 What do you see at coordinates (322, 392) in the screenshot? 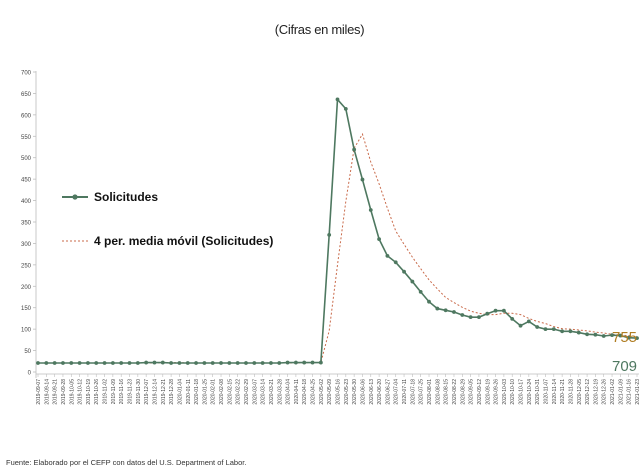
I see `x-tick-label: 2020-05-02` at bounding box center [322, 392].